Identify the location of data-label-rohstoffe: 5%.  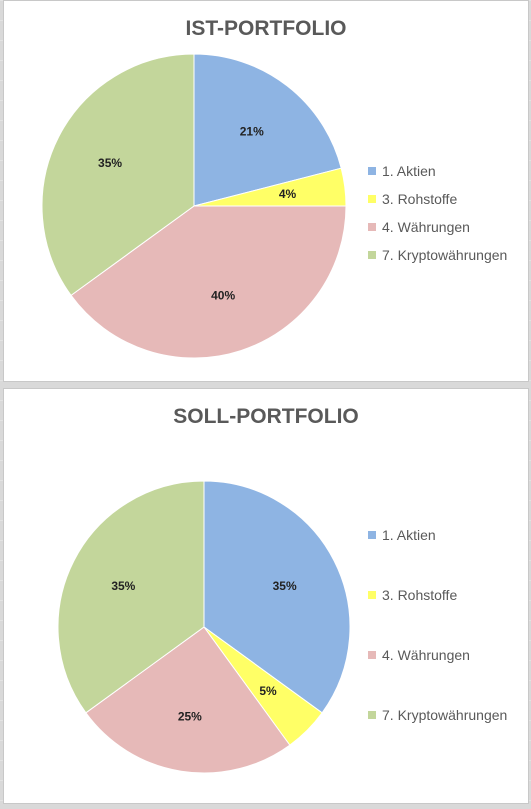
(268, 691).